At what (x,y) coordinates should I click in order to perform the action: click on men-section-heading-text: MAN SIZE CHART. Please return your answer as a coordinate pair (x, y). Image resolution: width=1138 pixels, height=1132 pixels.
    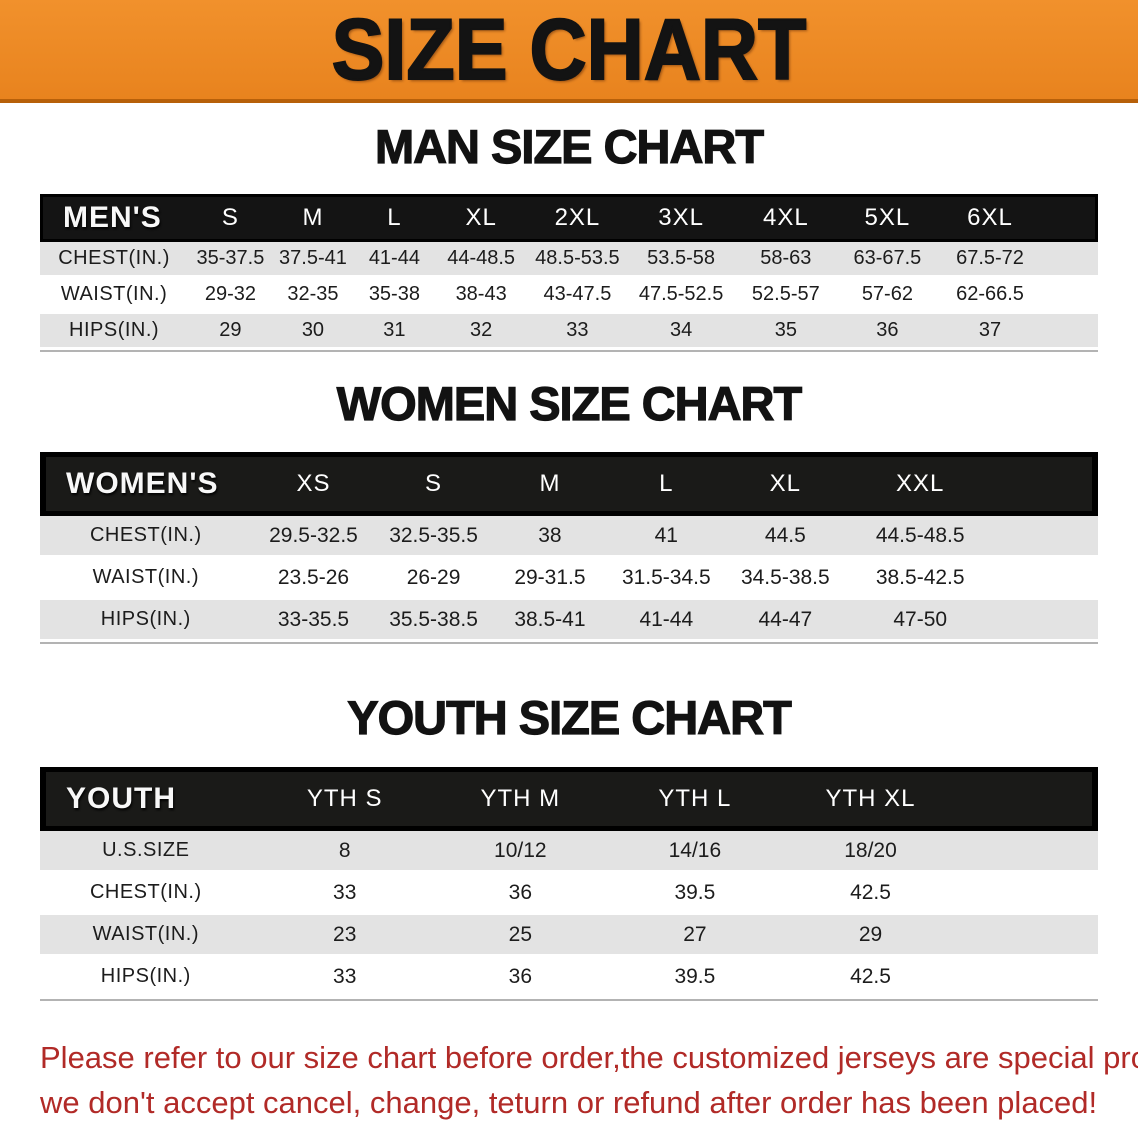
    Looking at the image, I should click on (569, 146).